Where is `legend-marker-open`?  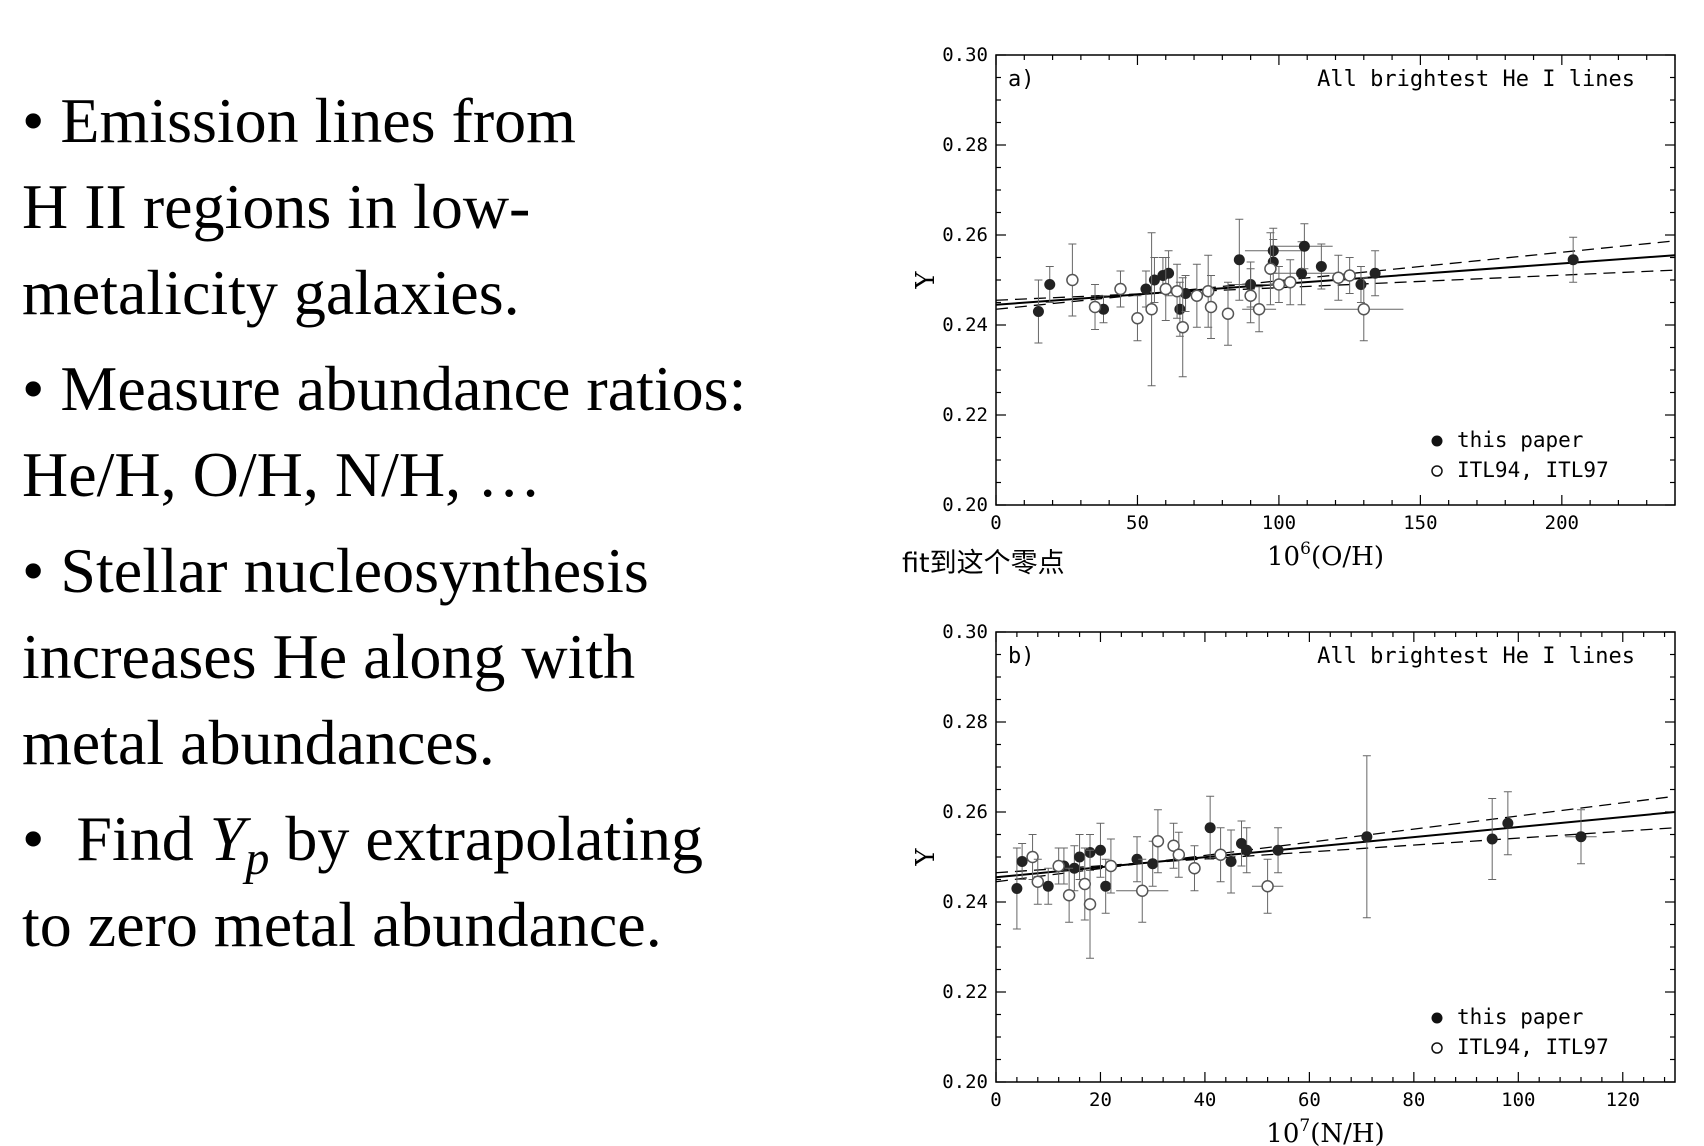
legend-marker-open is located at coordinates (1437, 471).